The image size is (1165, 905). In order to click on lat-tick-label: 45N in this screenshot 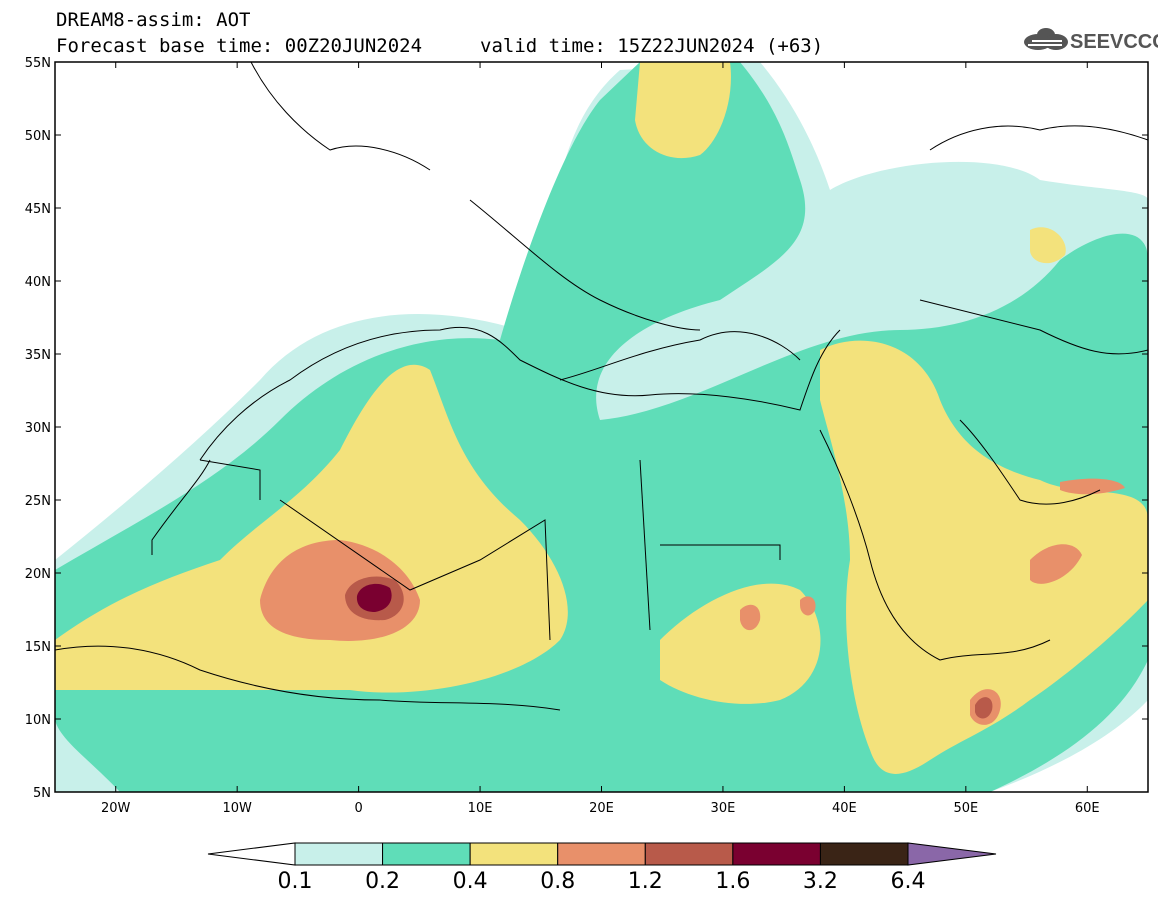, I will do `click(38, 209)`.